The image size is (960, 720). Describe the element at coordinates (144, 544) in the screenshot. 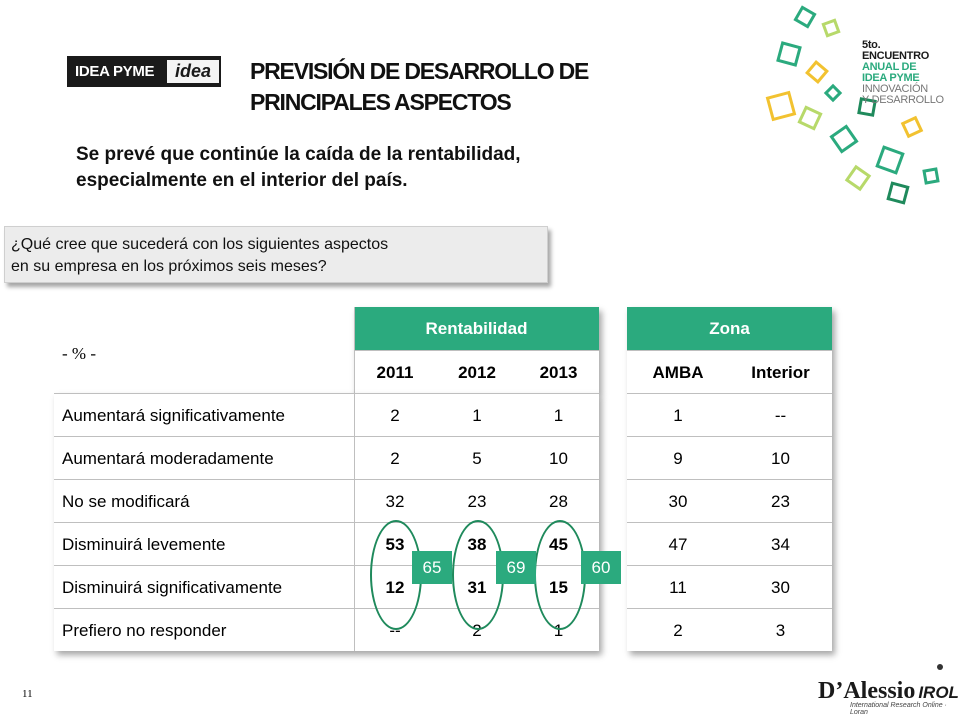

I see `row-label: Disminuirá levemente` at that location.